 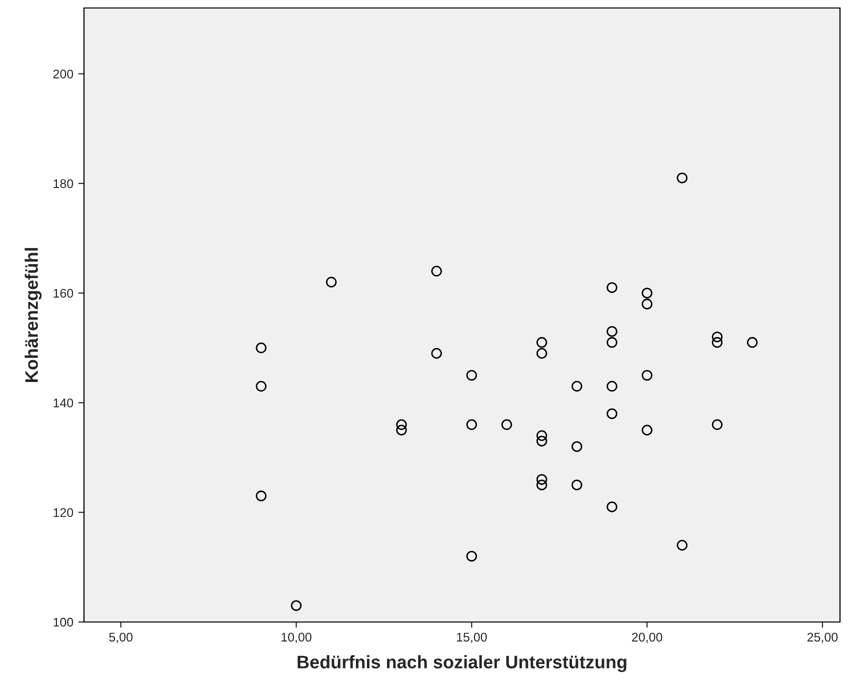 I want to click on x-tick-label: 10,00, so click(x=297, y=638).